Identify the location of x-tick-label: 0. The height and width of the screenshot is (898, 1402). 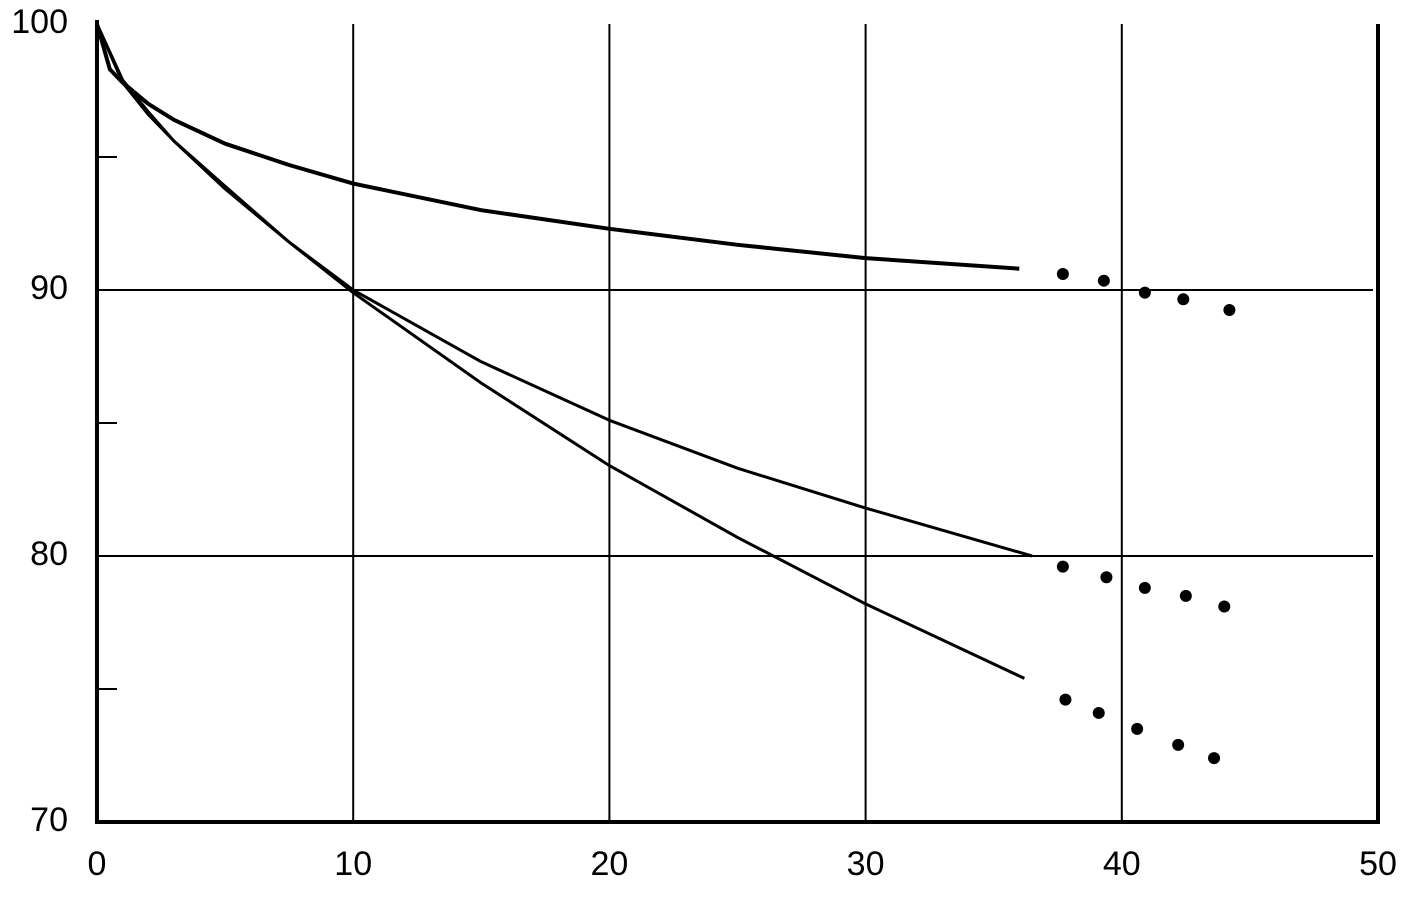
(97, 864).